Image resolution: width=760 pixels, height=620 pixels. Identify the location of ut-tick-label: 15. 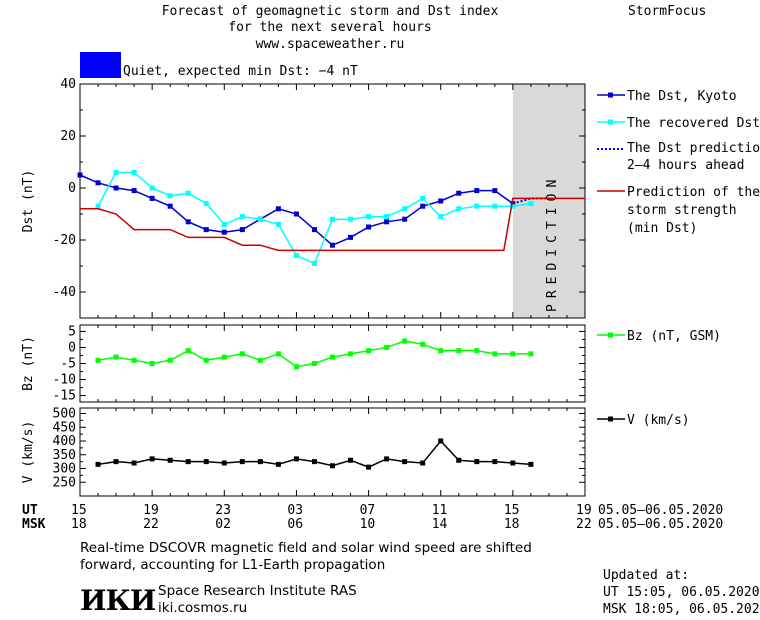
(511, 510).